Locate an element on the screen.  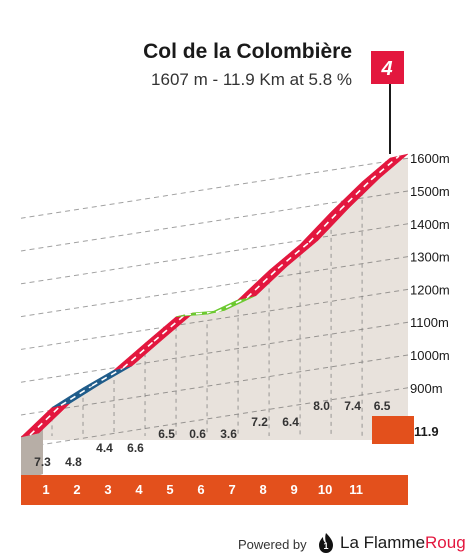
y-tick-1500: 1500m is located at coordinates (430, 191).